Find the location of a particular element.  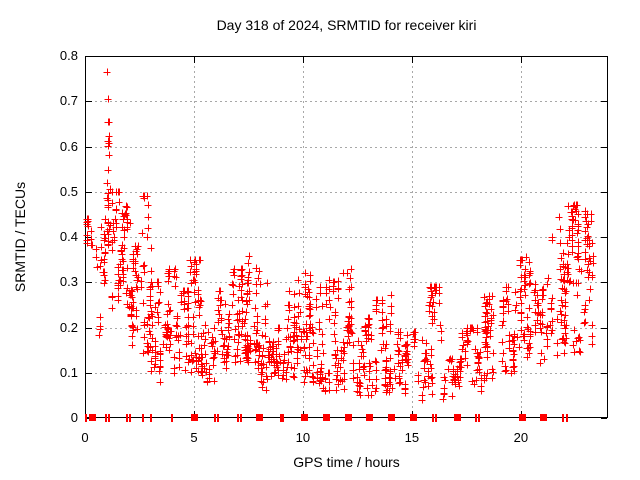

y-tick-label: 0 is located at coordinates (74, 417).